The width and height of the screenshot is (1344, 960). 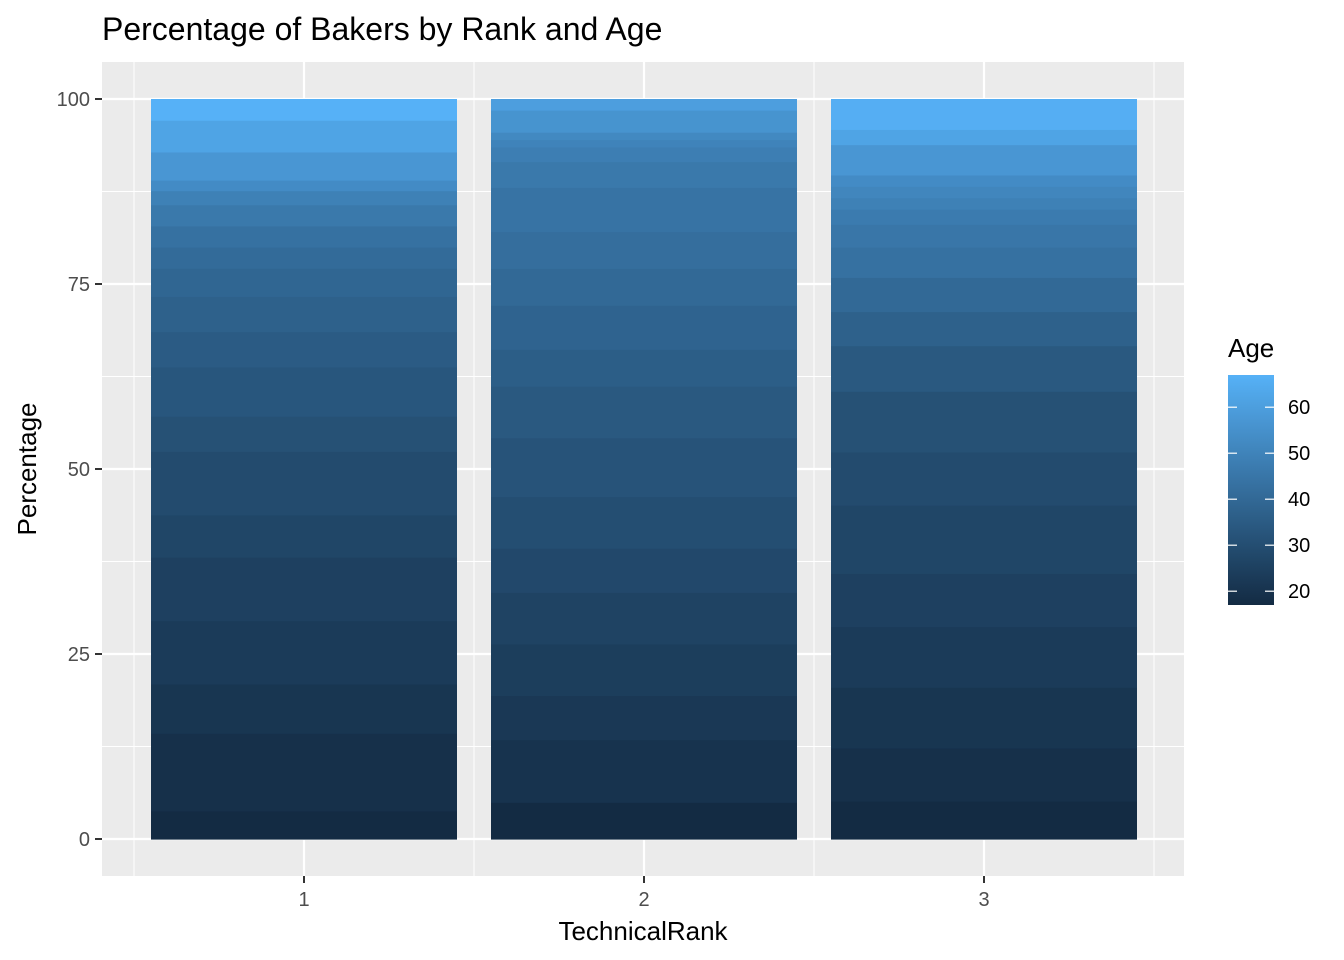 I want to click on y-axis: 0 25 50 75 100, so click(x=79, y=470).